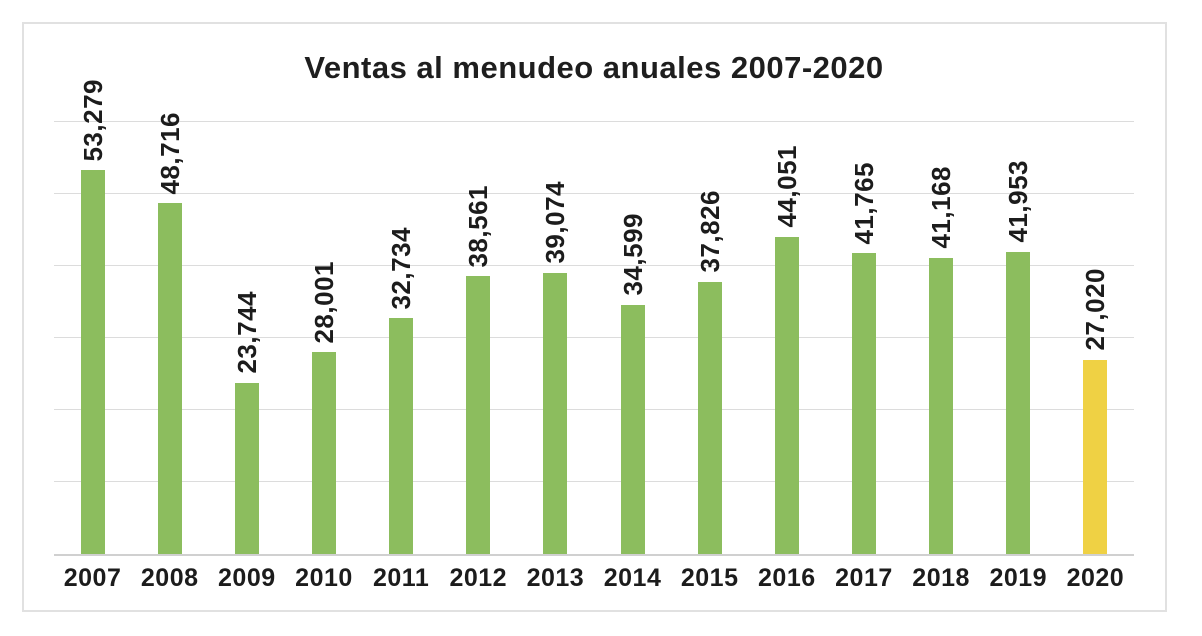  Describe the element at coordinates (786, 186) in the screenshot. I see `bar-value-label: 44,051` at that location.